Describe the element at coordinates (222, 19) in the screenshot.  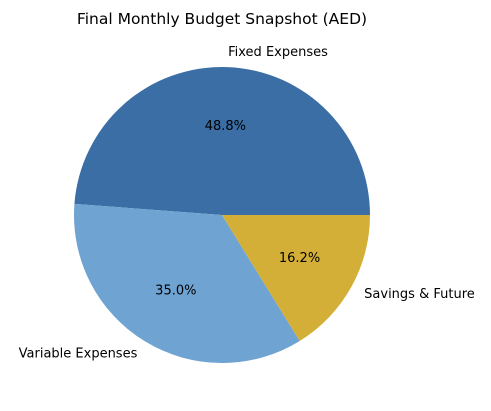
I see `chart-title: Final Monthly Budget Snapshot (AED)` at that location.